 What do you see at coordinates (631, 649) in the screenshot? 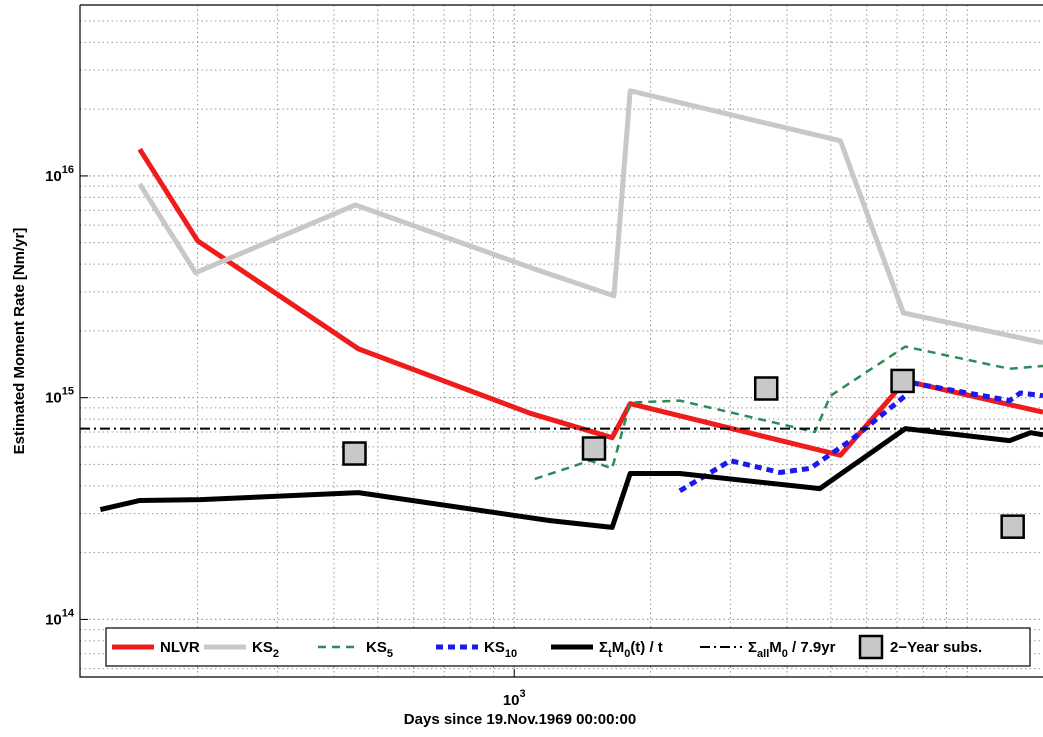
I see `legend-label: ΣtM0(t) / t` at bounding box center [631, 649].